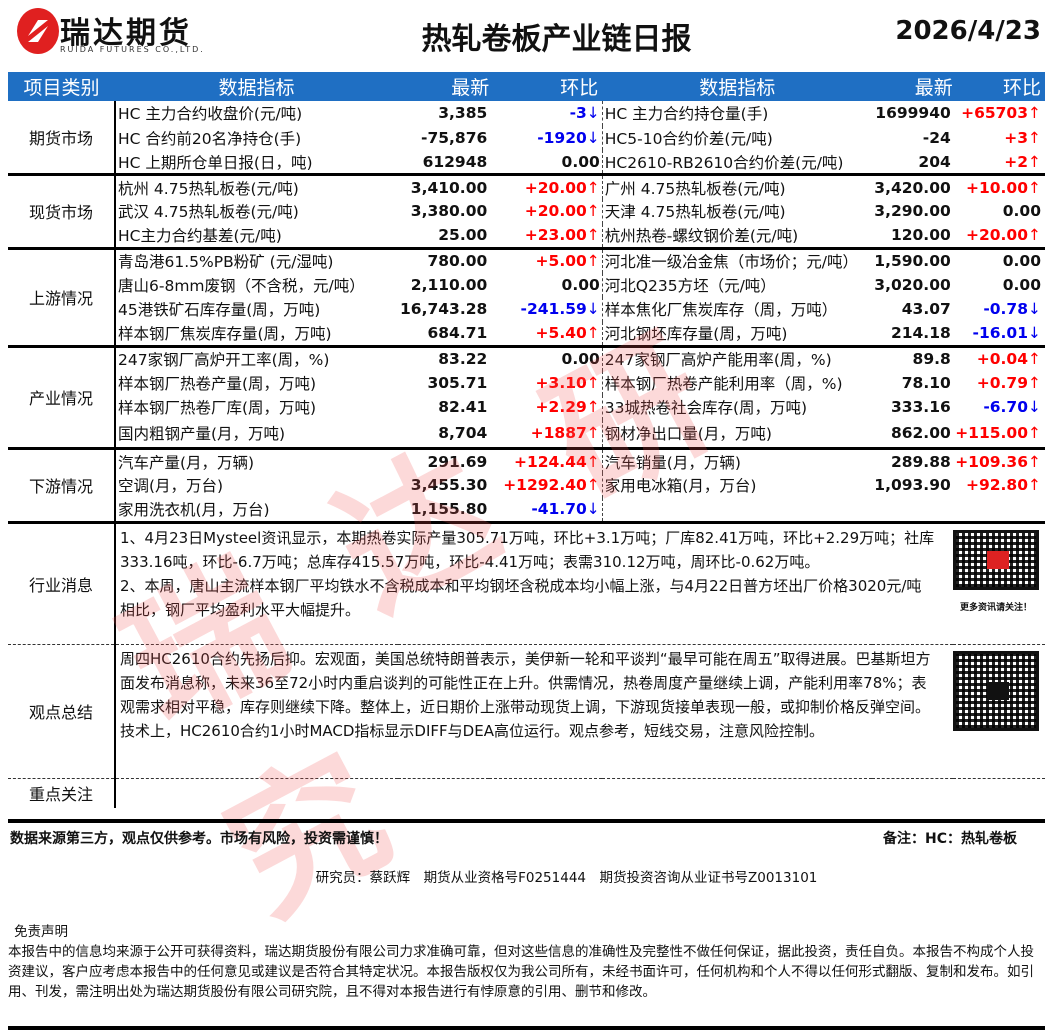 The height and width of the screenshot is (1033, 1053). I want to click on indicator-change: -241.59, so click(560, 309).